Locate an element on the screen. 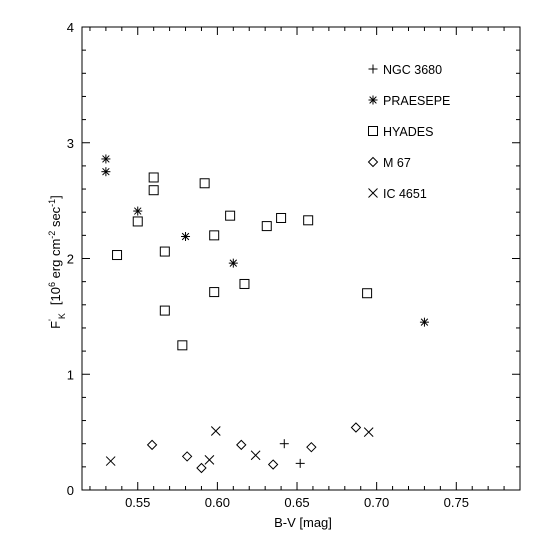 The image size is (545, 545). legend-label-ngc-3680: NGC 3680 is located at coordinates (412, 70).